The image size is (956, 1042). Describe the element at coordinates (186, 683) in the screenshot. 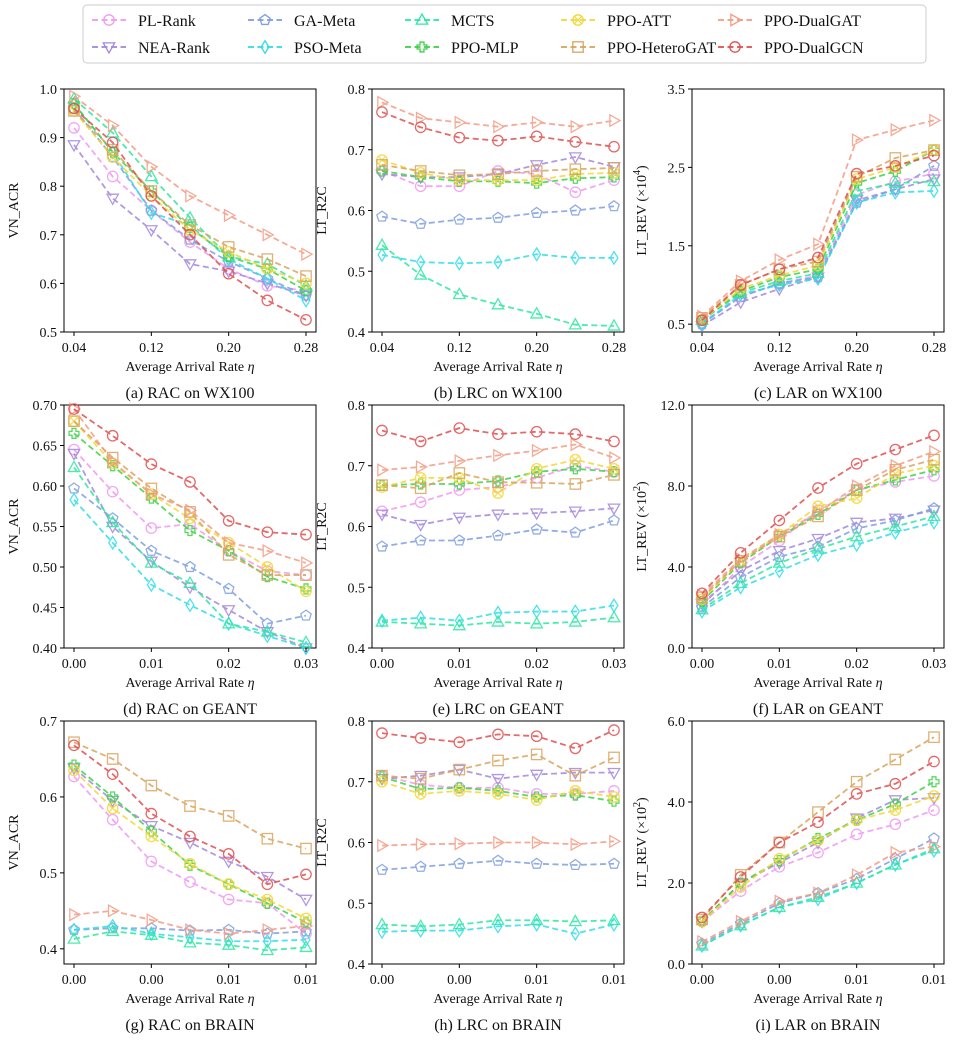

I see `x-axis-title-main: Average Arrival Rate` at that location.